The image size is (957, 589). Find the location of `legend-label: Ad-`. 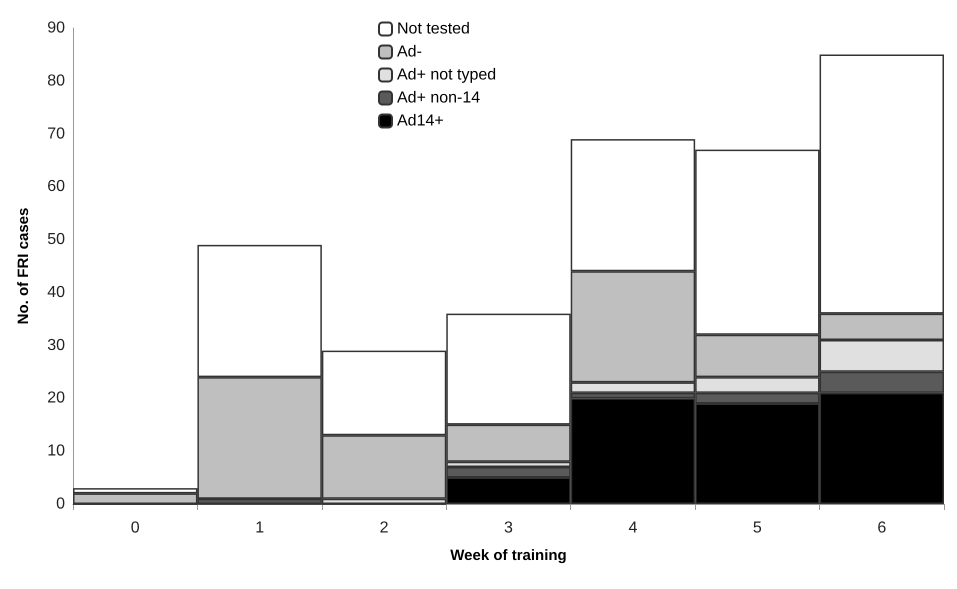

legend-label: Ad- is located at coordinates (409, 52).